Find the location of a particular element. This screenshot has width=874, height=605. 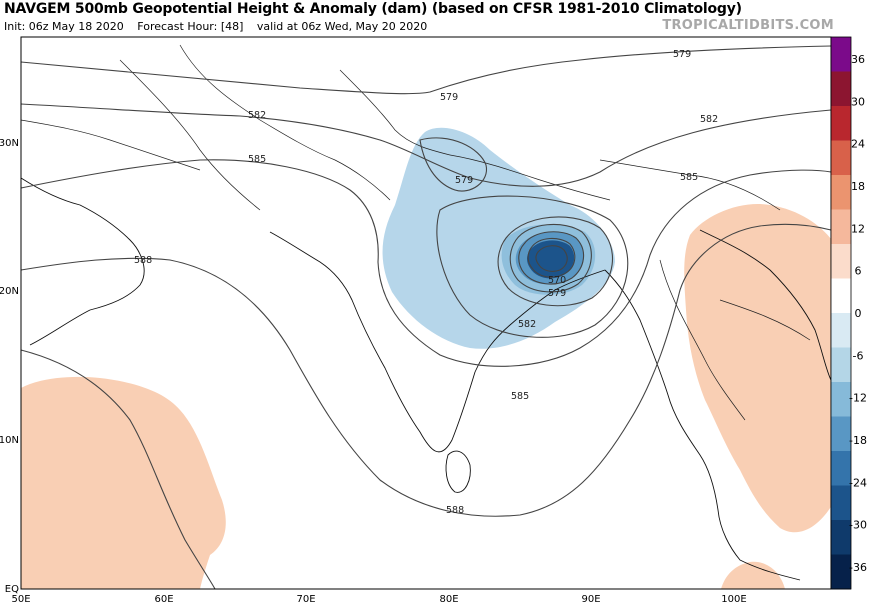

contour-label: 570 is located at coordinates (557, 280).